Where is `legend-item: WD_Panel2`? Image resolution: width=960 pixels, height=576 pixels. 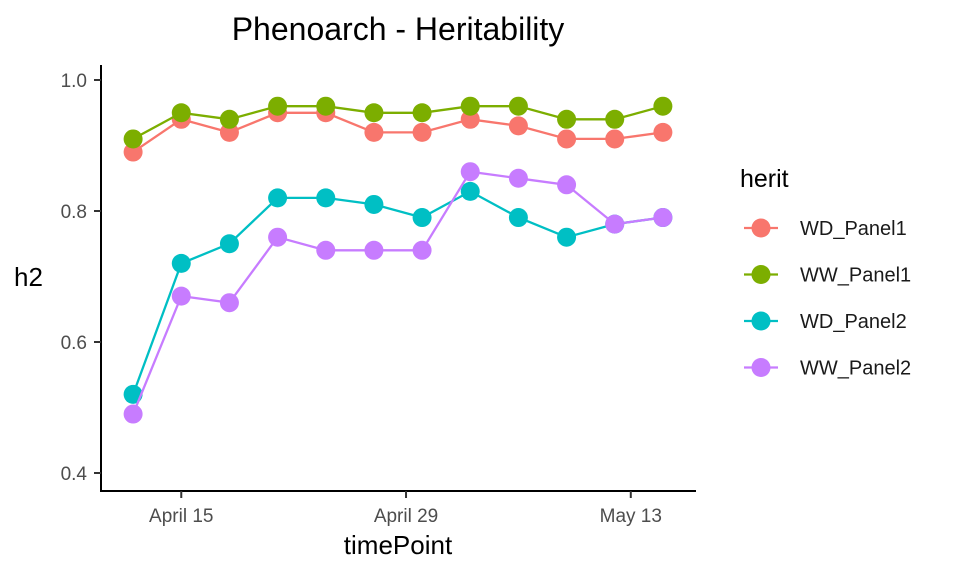
legend-item: WD_Panel2 is located at coordinates (825, 322).